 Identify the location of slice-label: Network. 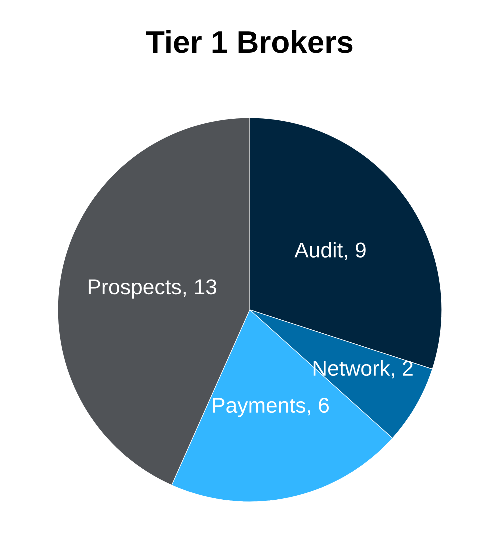
(352, 368).